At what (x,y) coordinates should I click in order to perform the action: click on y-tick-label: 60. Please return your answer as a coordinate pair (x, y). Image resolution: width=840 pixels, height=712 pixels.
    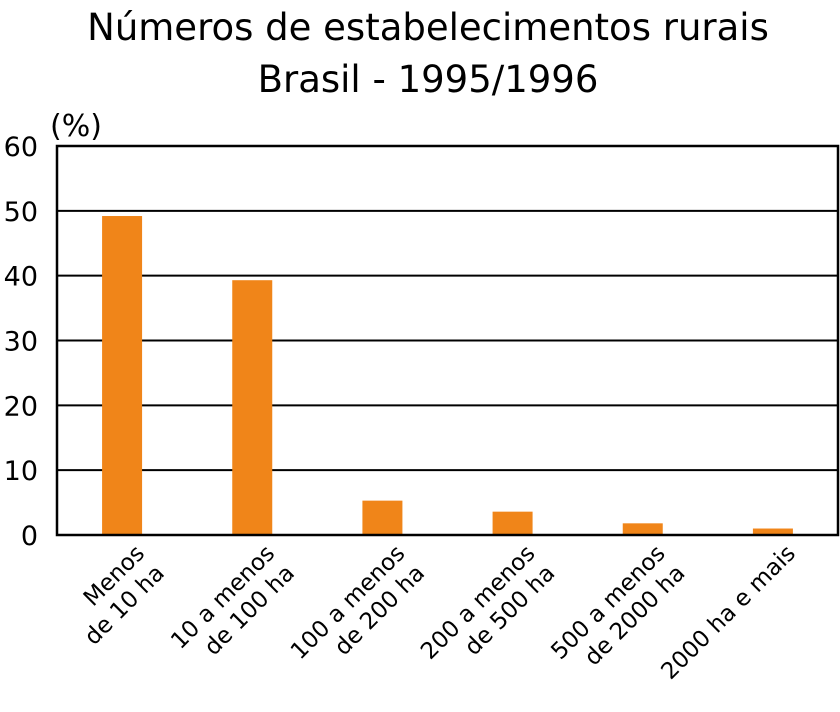
    Looking at the image, I should click on (21, 147).